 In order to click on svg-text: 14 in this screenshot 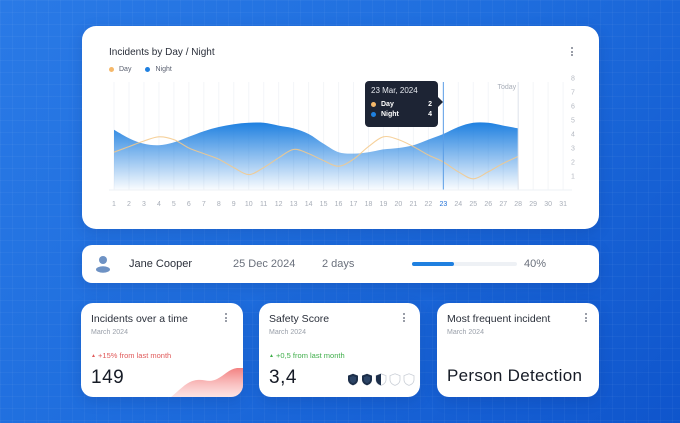, I will do `click(309, 204)`.